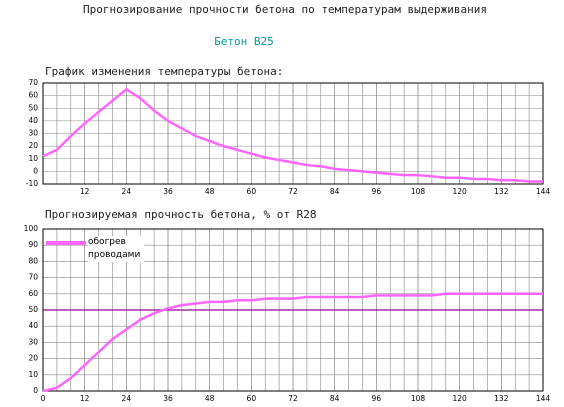  I want to click on y-tick-label: 80, so click(33, 260).